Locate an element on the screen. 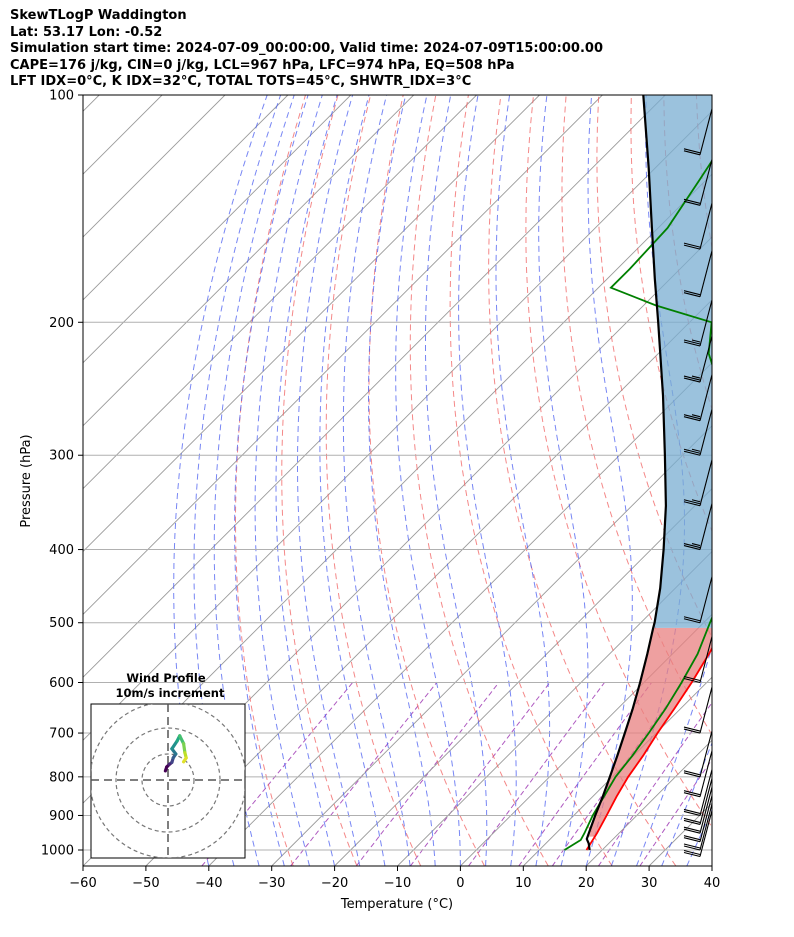 Image resolution: width=794 pixels, height=937 pixels. y-tick-label: 400 is located at coordinates (61, 550).